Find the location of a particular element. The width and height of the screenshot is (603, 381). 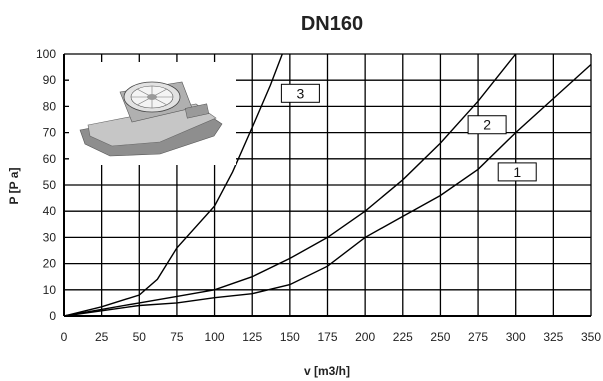

x-tick-label: 350 is located at coordinates (591, 337).